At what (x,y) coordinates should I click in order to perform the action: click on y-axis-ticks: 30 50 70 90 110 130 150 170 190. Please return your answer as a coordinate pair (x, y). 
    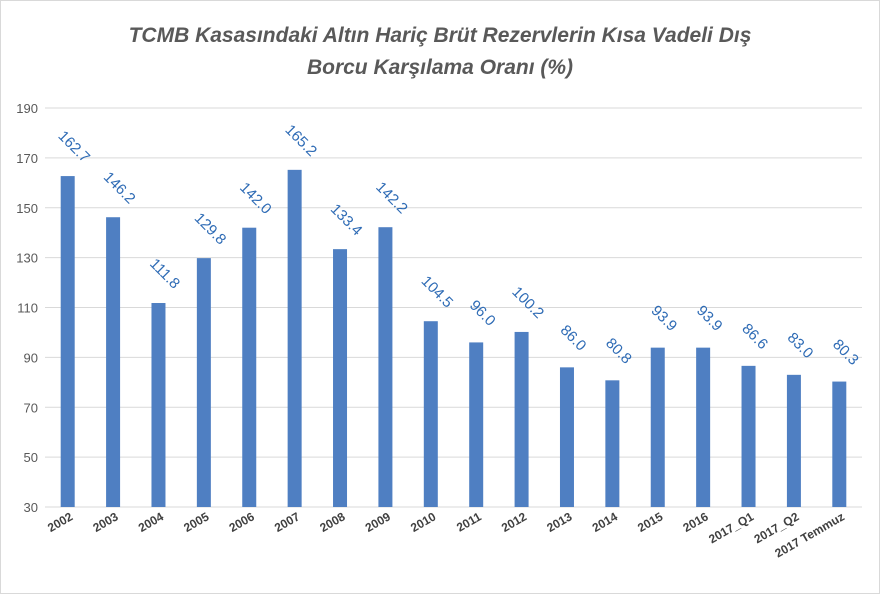
    Looking at the image, I should click on (27, 308).